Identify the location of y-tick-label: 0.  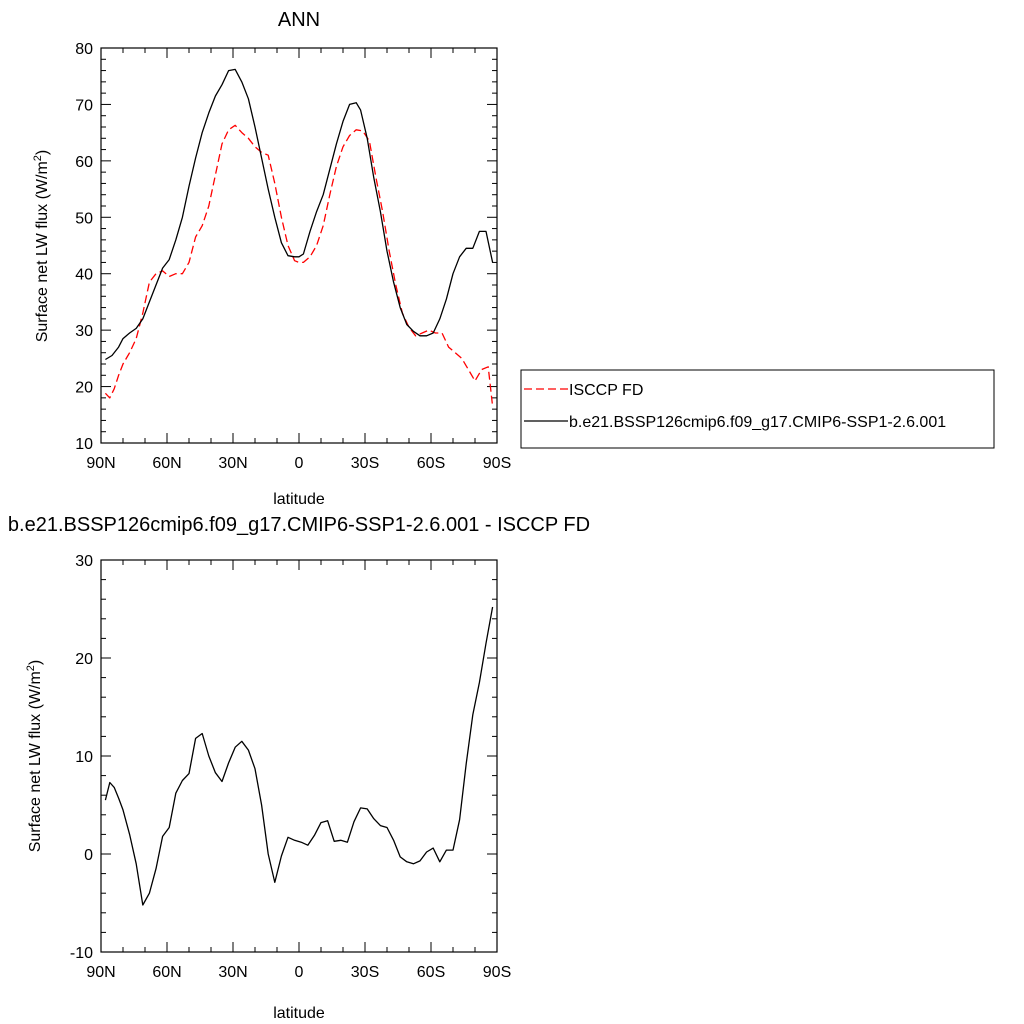
(88, 855).